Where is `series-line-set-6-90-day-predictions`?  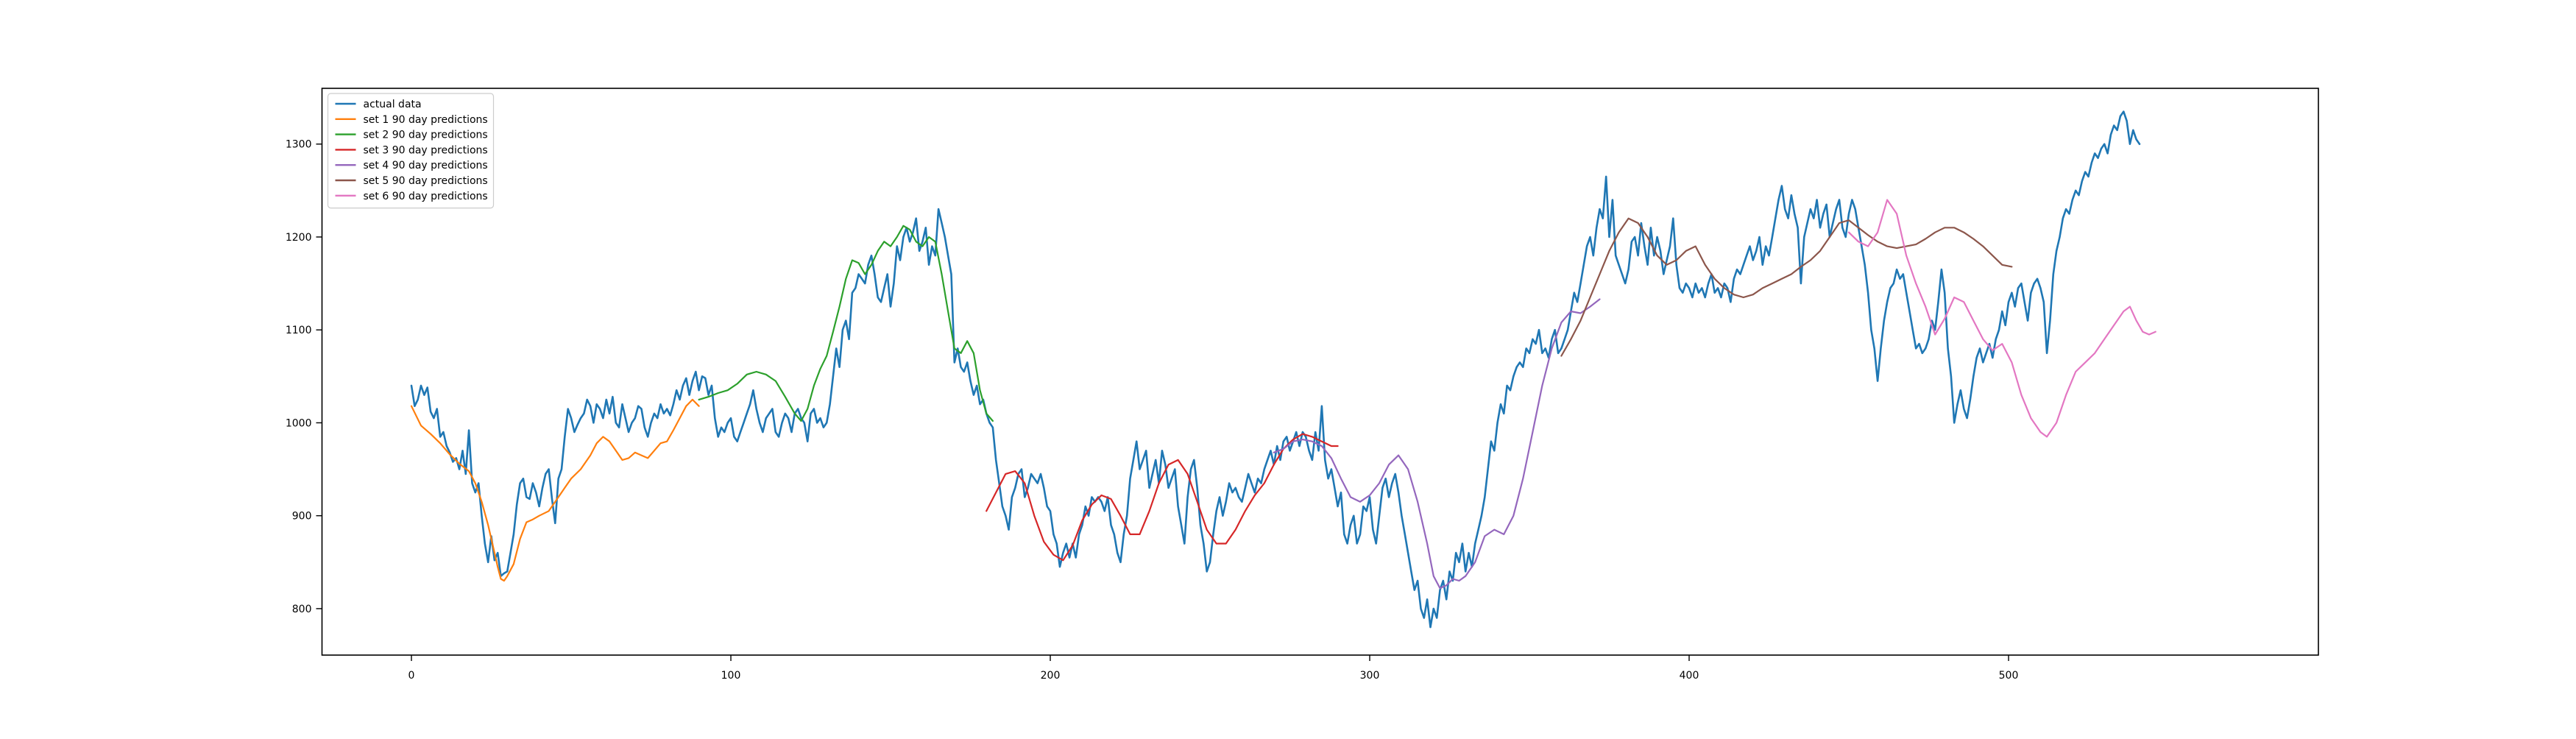
series-line-set-6-90-day-predictions is located at coordinates (2001, 318).